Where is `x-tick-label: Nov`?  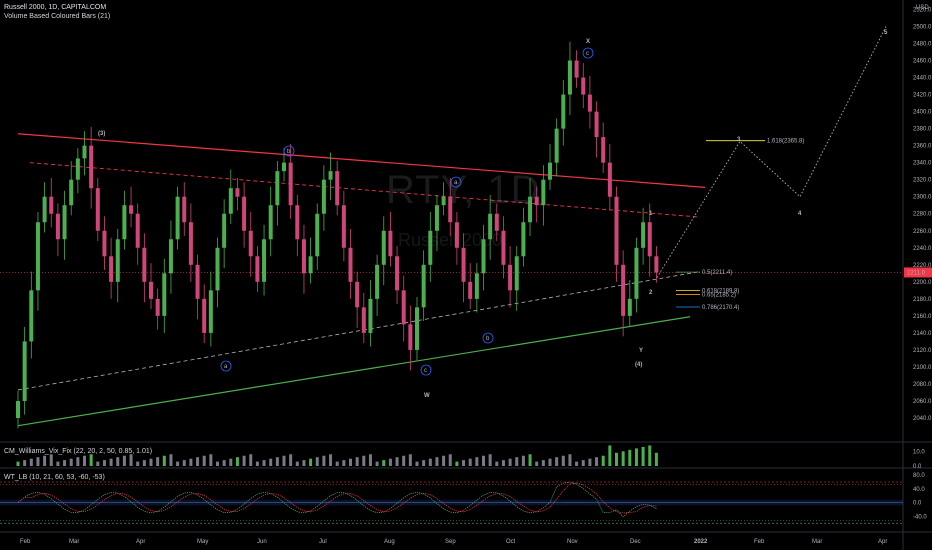 x-tick-label: Nov is located at coordinates (572, 542).